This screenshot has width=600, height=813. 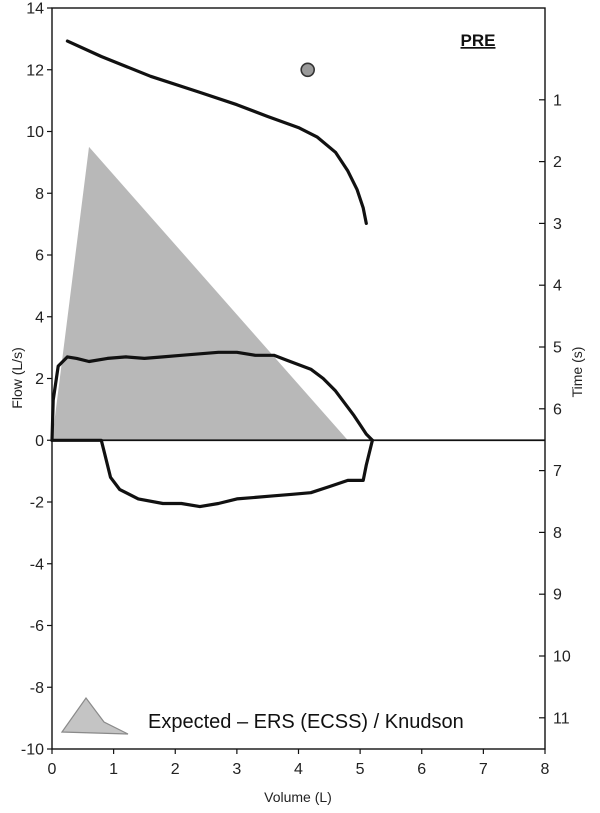 I want to click on legend: Expected – ERS (ECSS) / Knudson, so click(x=262, y=715).